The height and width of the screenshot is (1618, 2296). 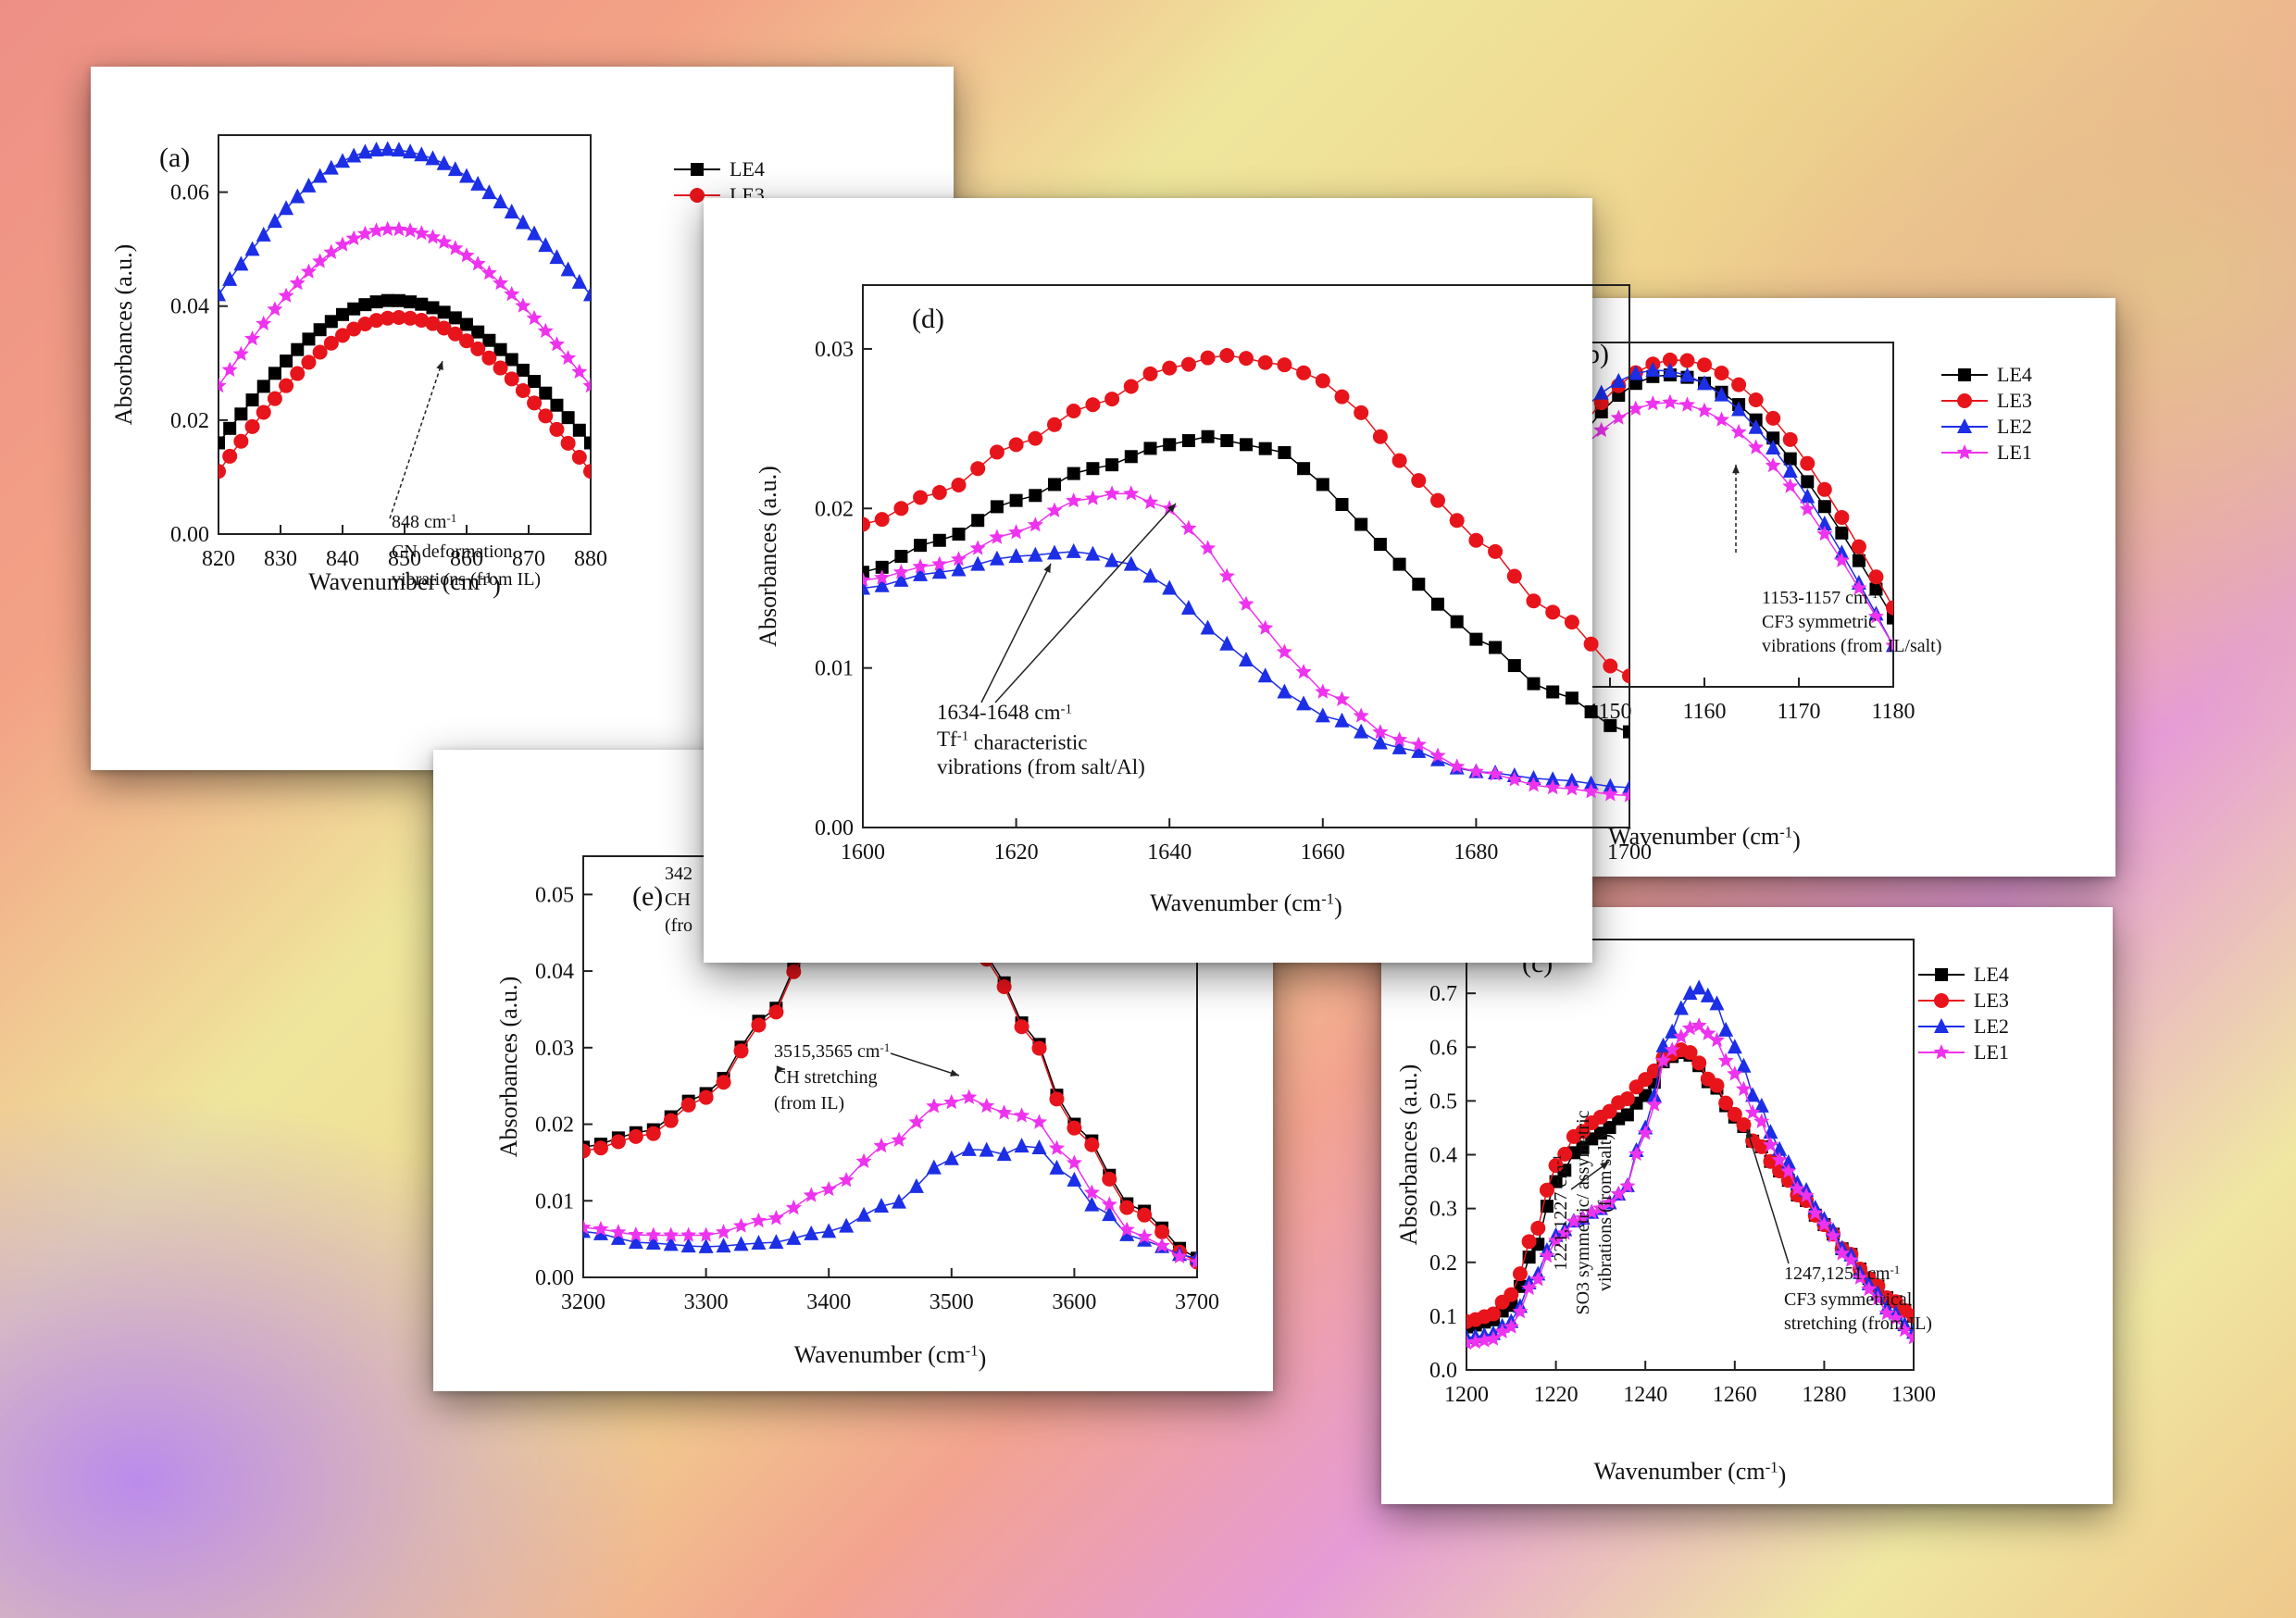 I want to click on legend-entry: LE3, so click(x=2014, y=400).